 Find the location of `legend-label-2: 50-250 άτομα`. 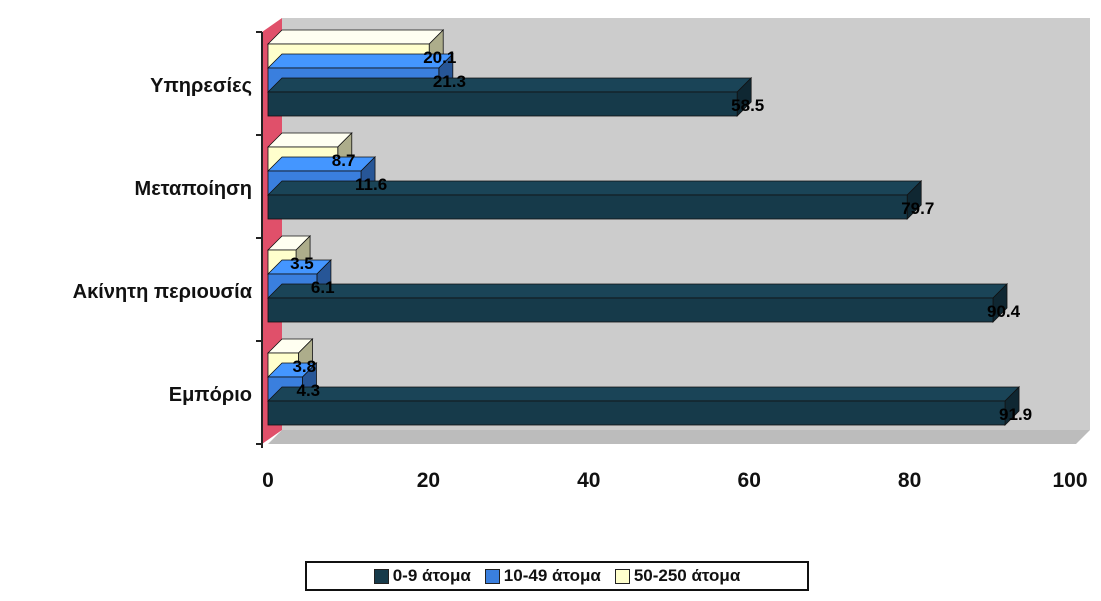

legend-label-2: 50-250 άτομα is located at coordinates (687, 575).